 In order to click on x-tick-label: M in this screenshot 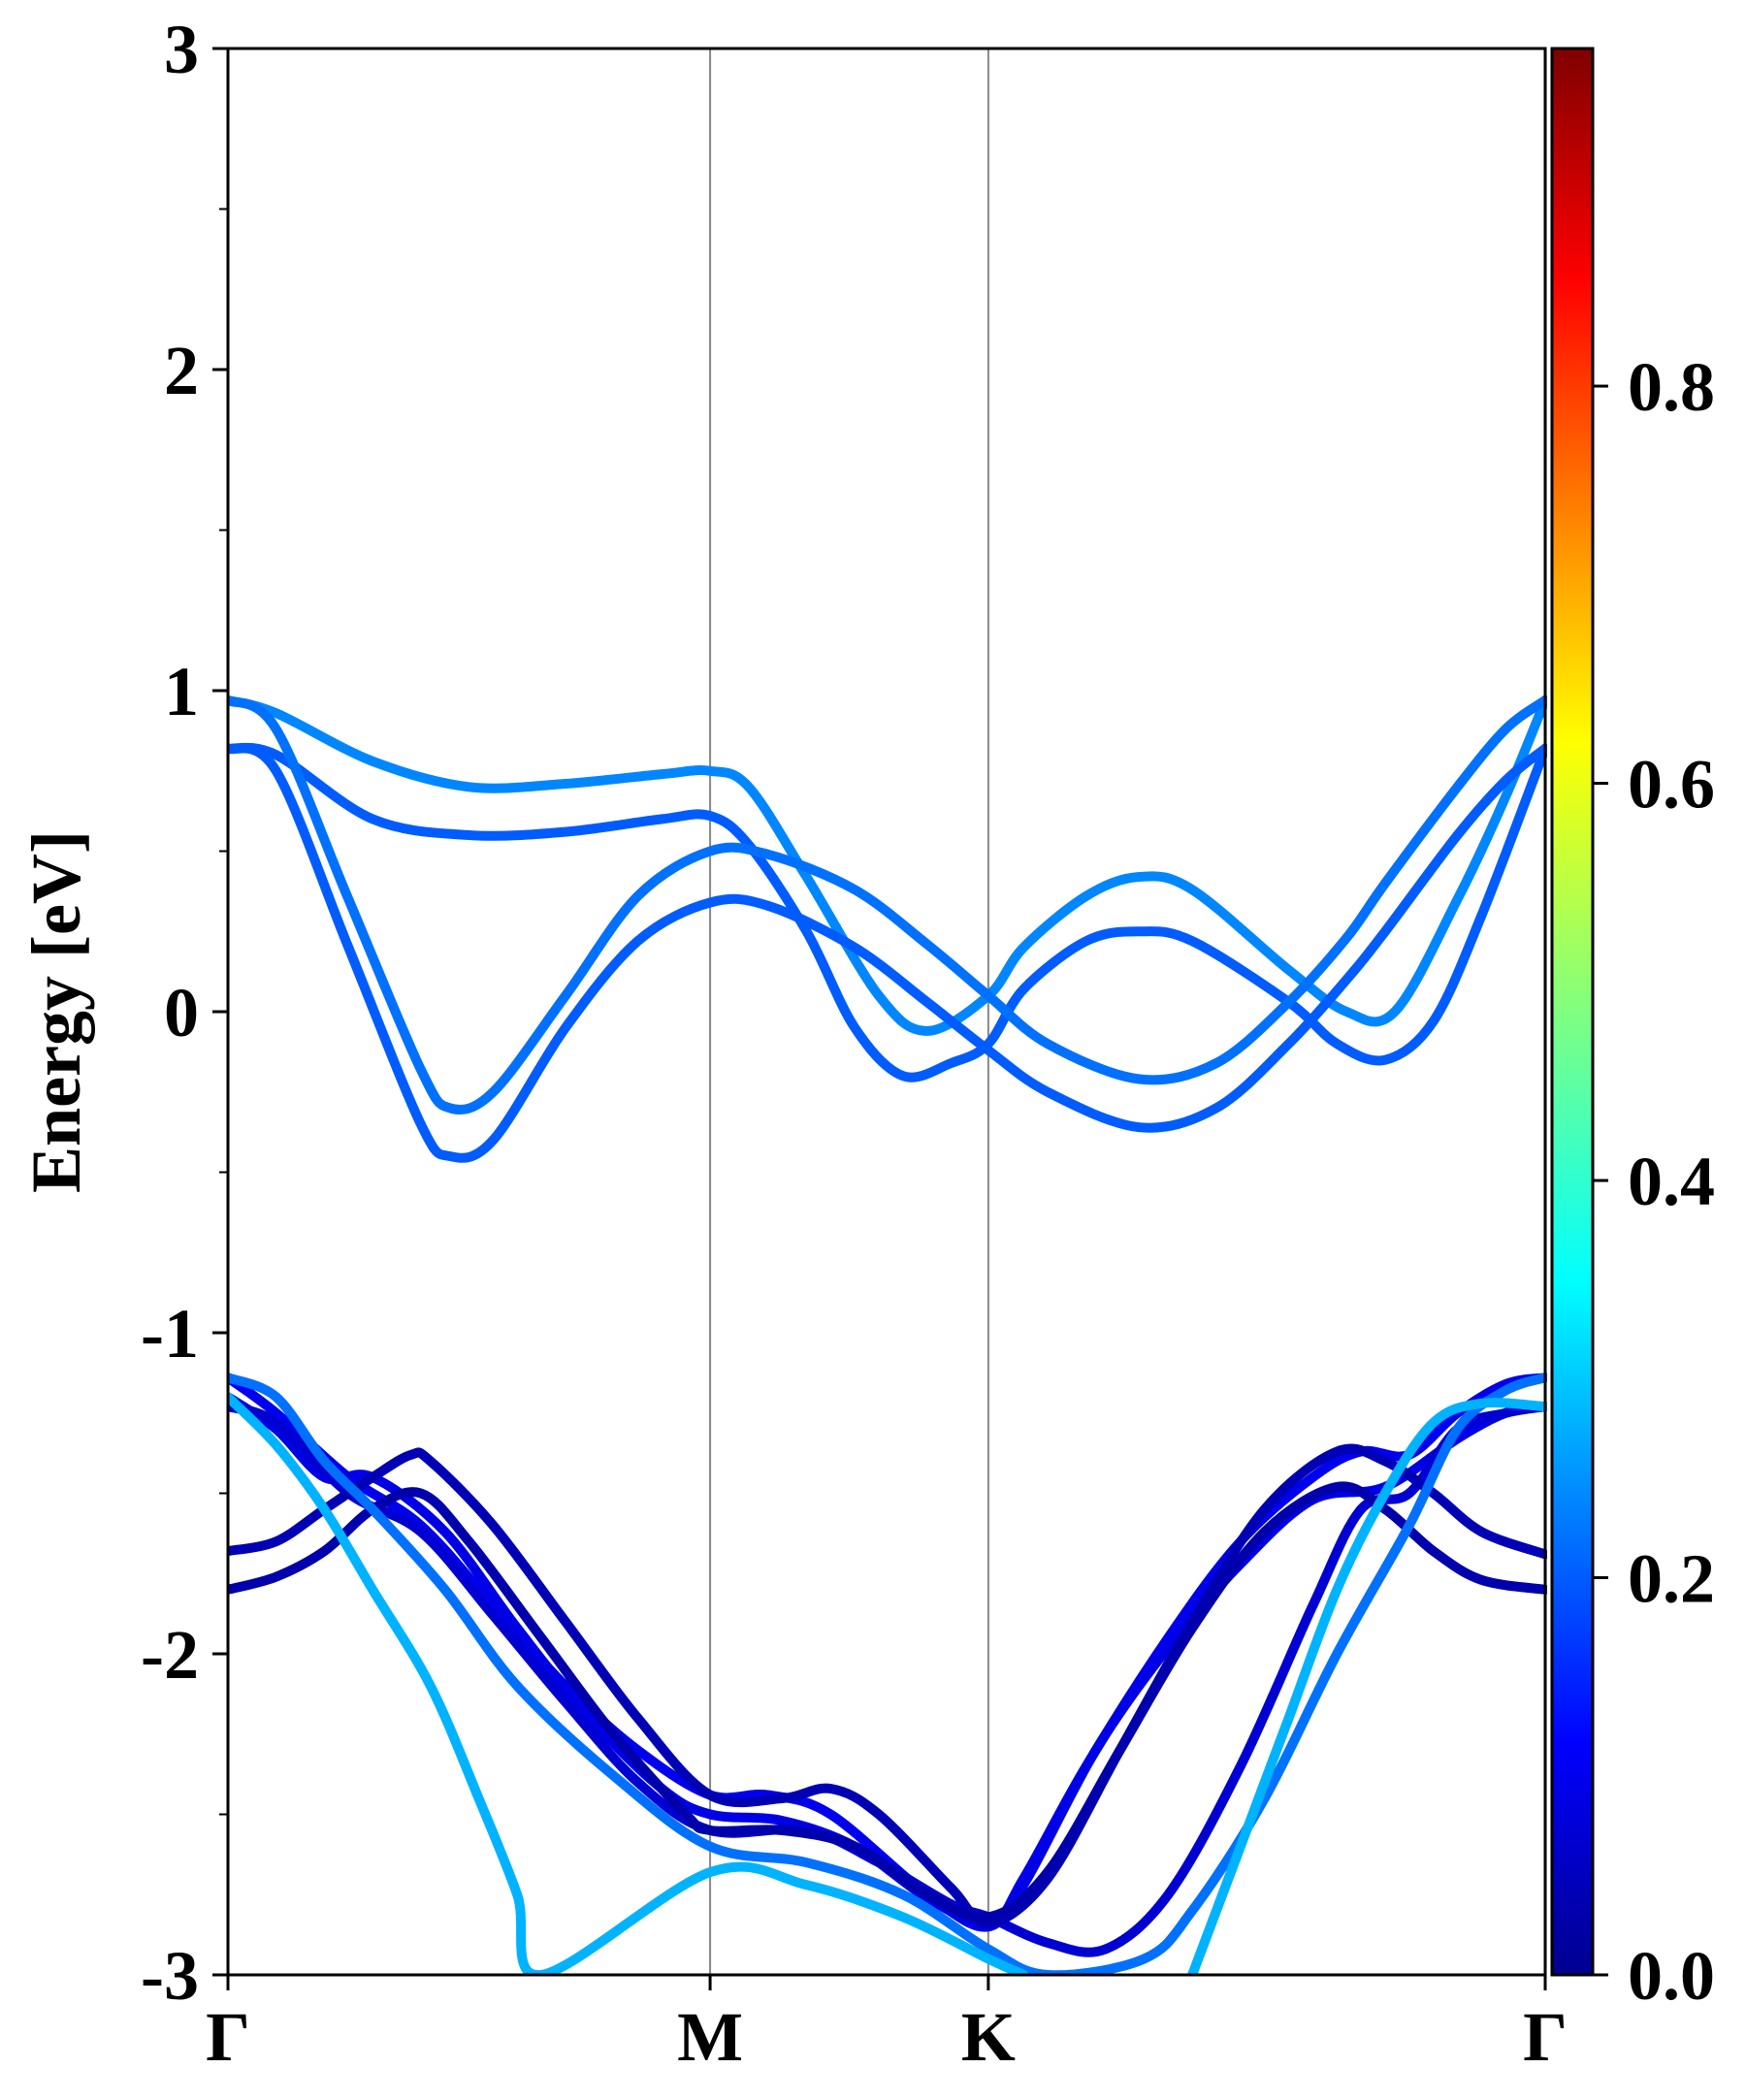, I will do `click(710, 2037)`.